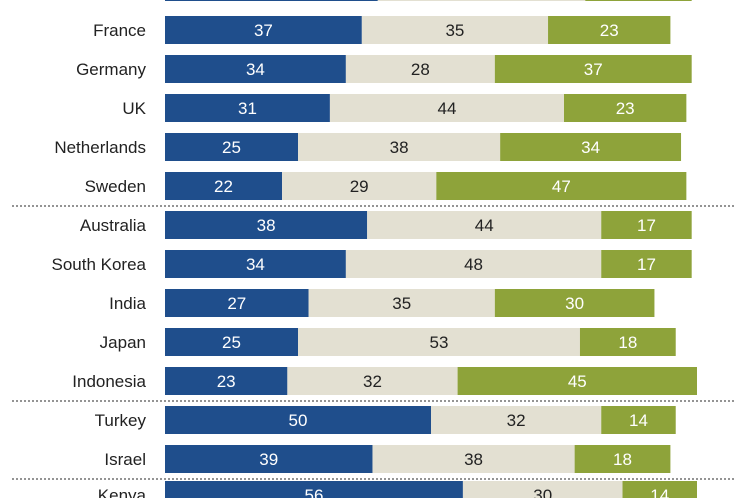 The width and height of the screenshot is (748, 498). I want to click on category-label: Germany, so click(111, 69).